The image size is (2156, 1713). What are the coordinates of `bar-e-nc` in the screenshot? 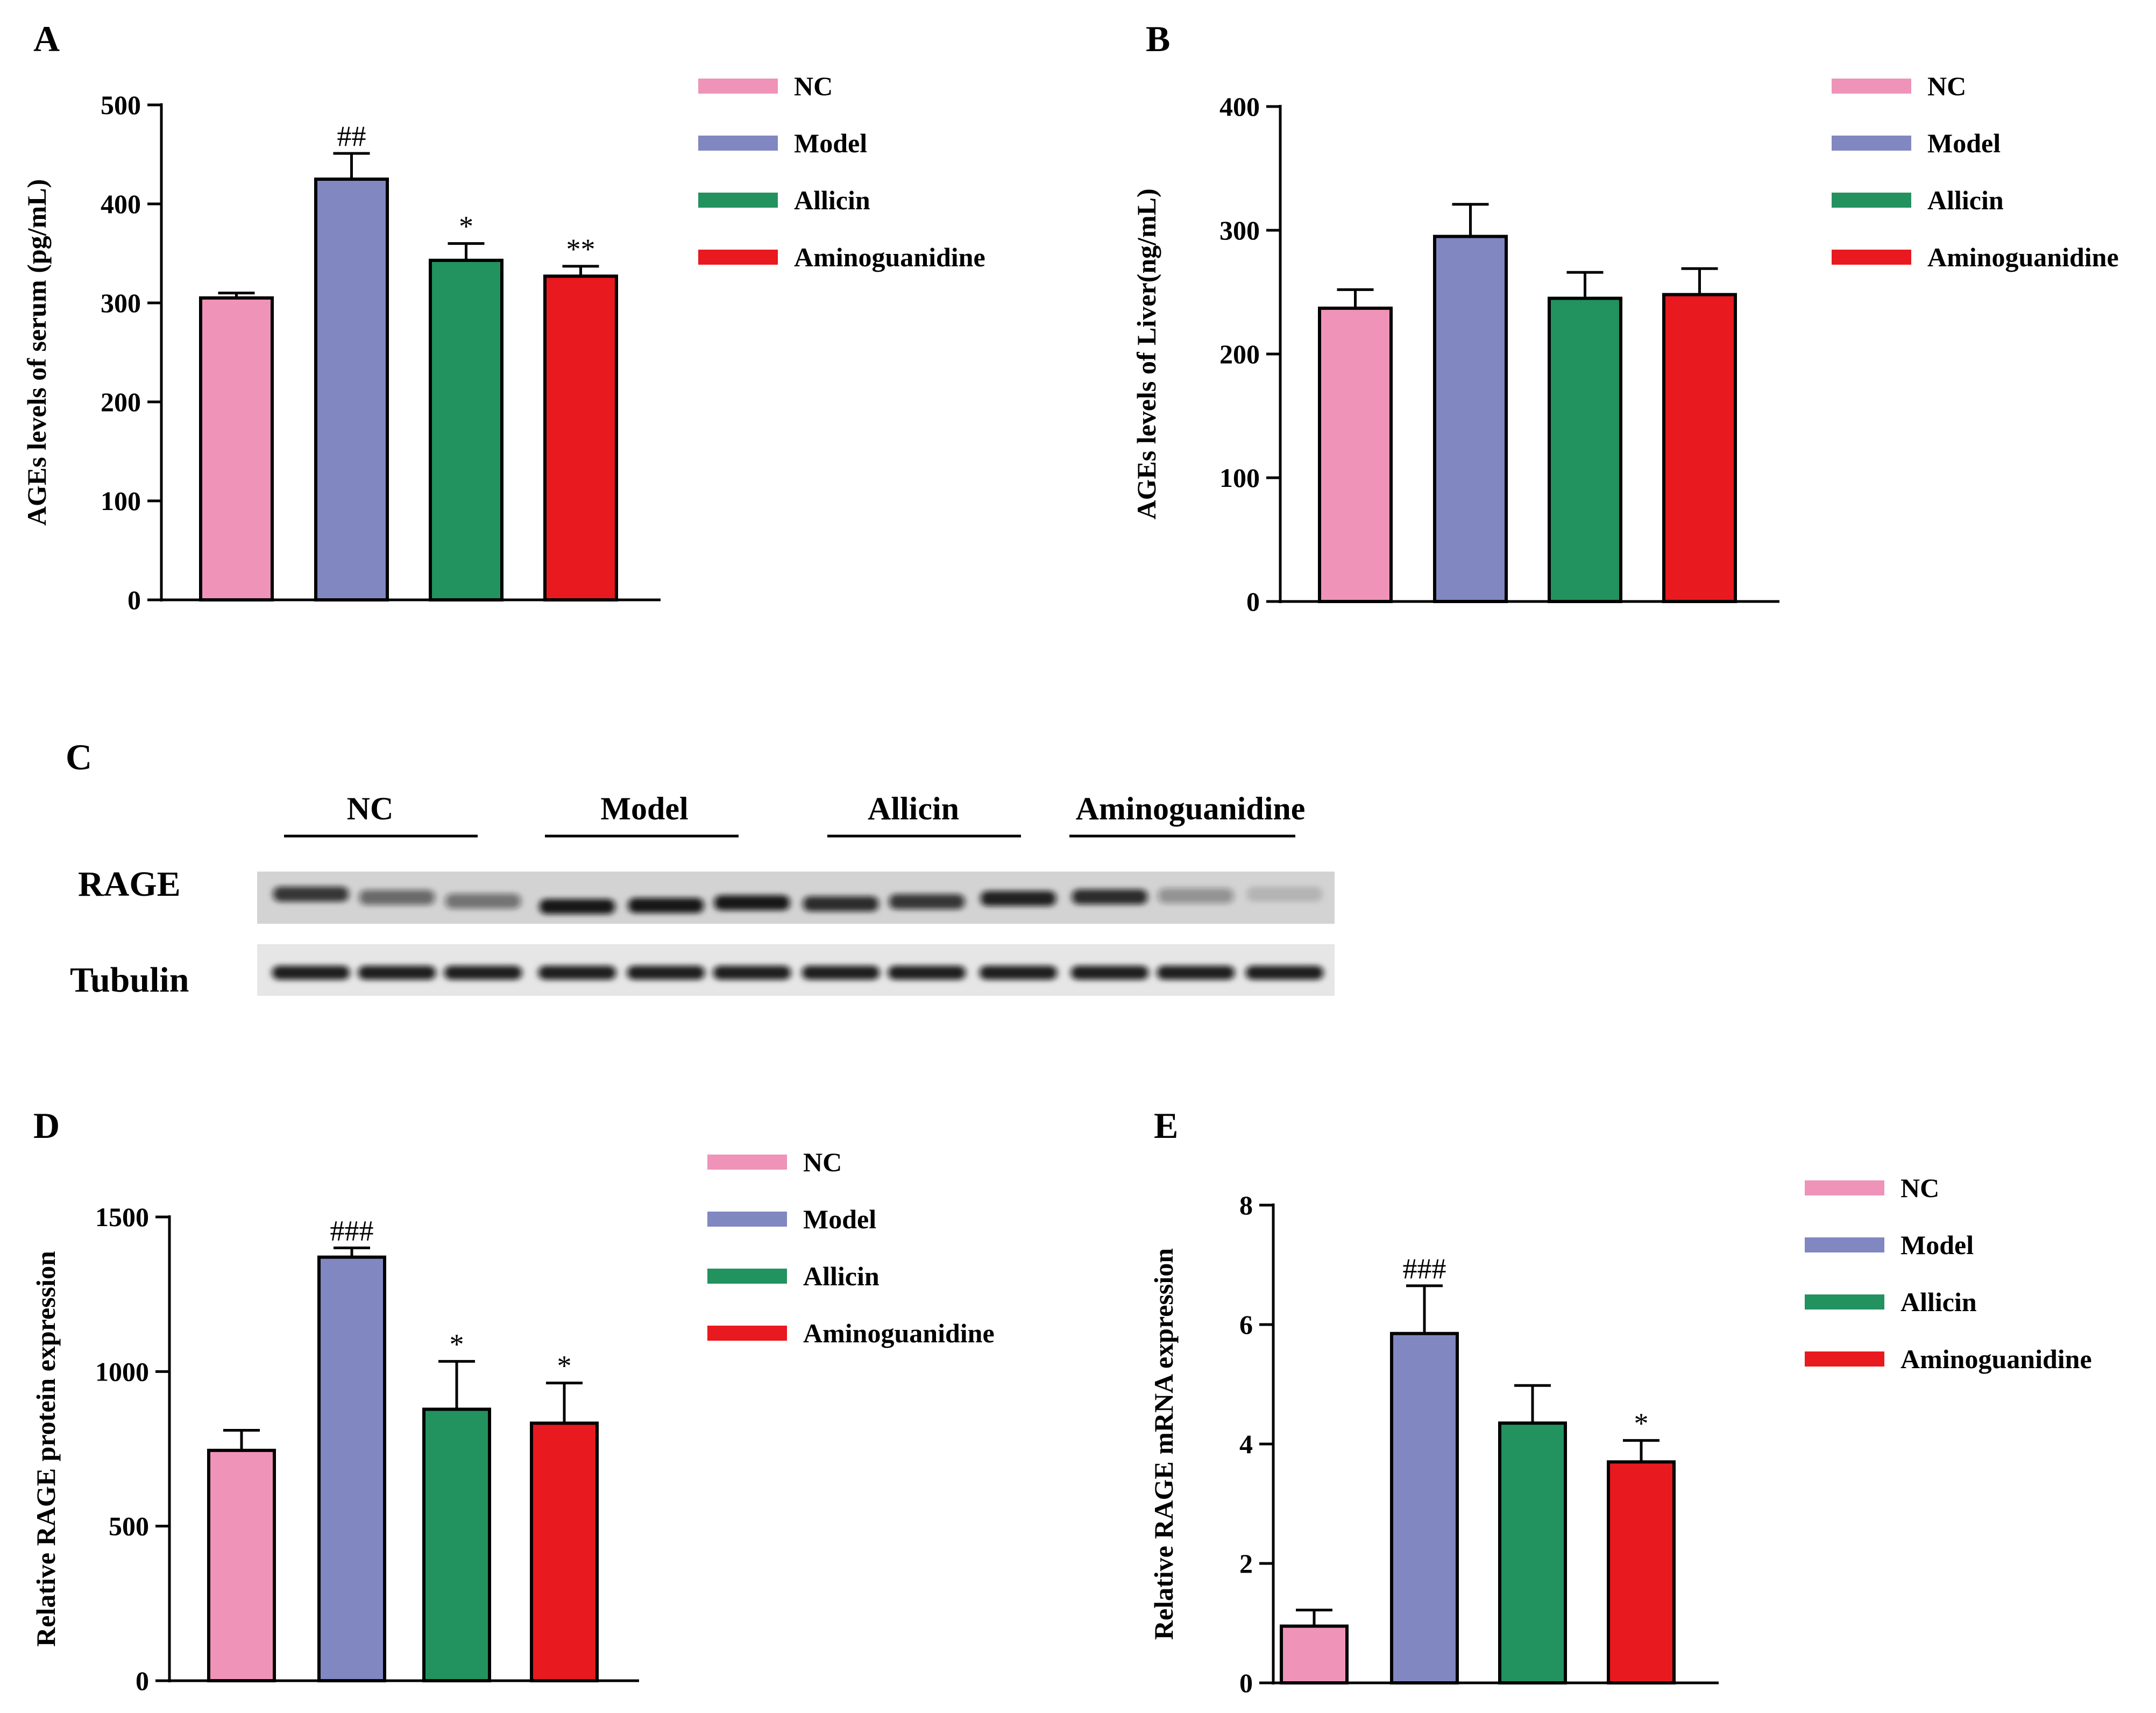 It's located at (1314, 1654).